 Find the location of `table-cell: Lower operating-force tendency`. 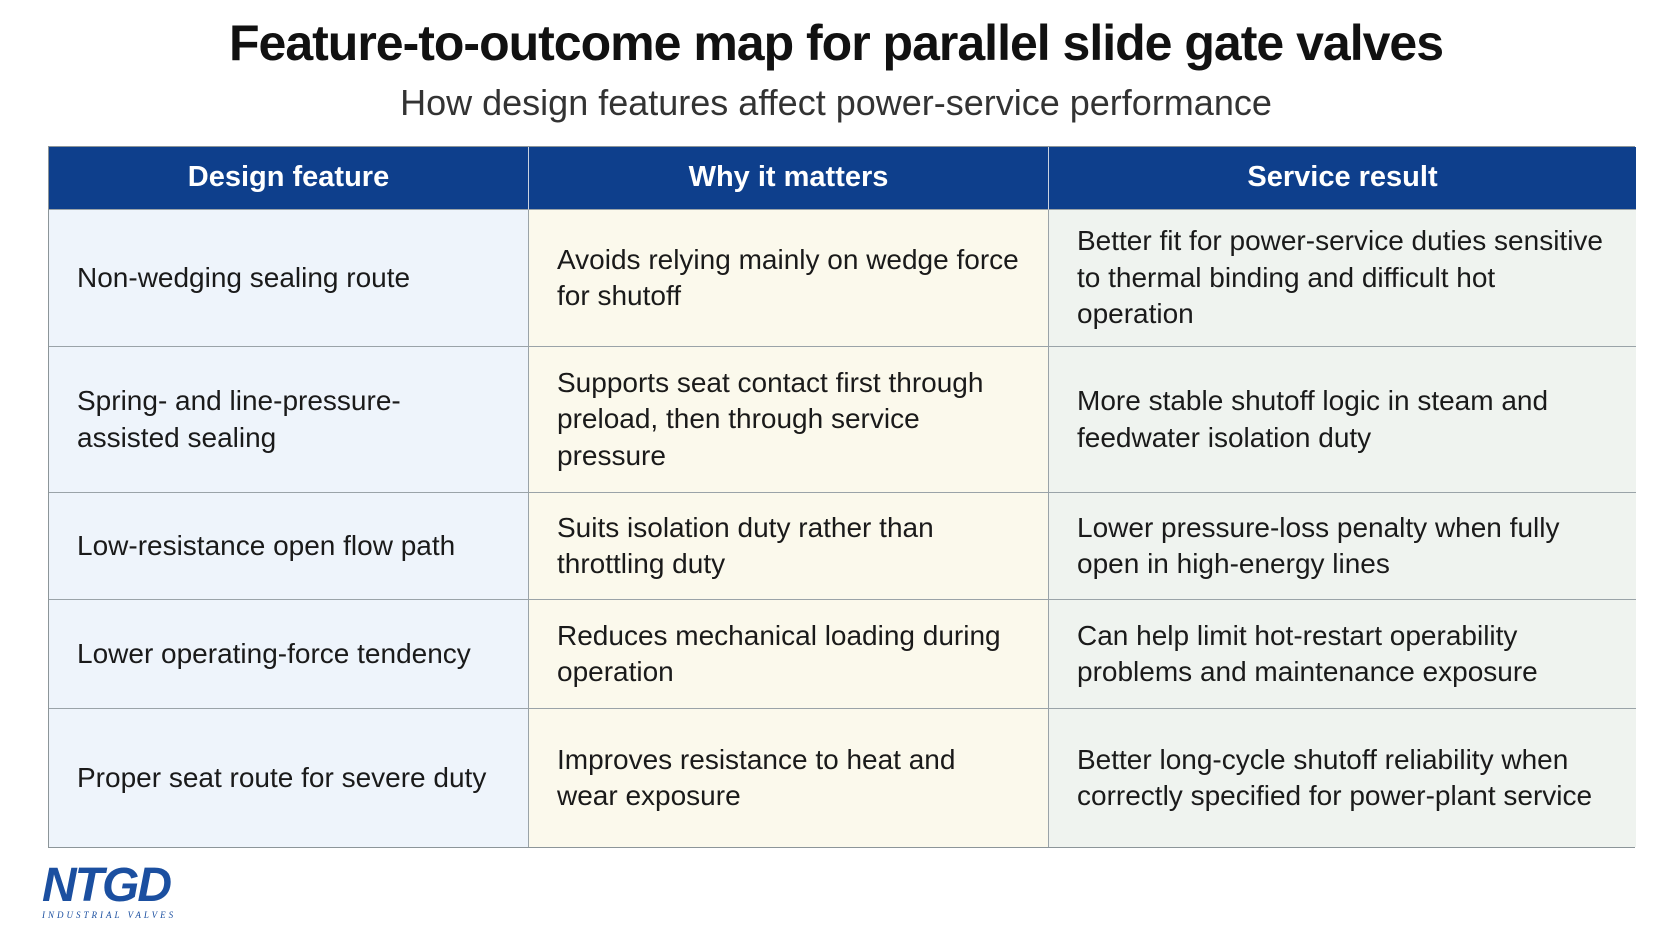

table-cell: Lower operating-force tendency is located at coordinates (289, 654).